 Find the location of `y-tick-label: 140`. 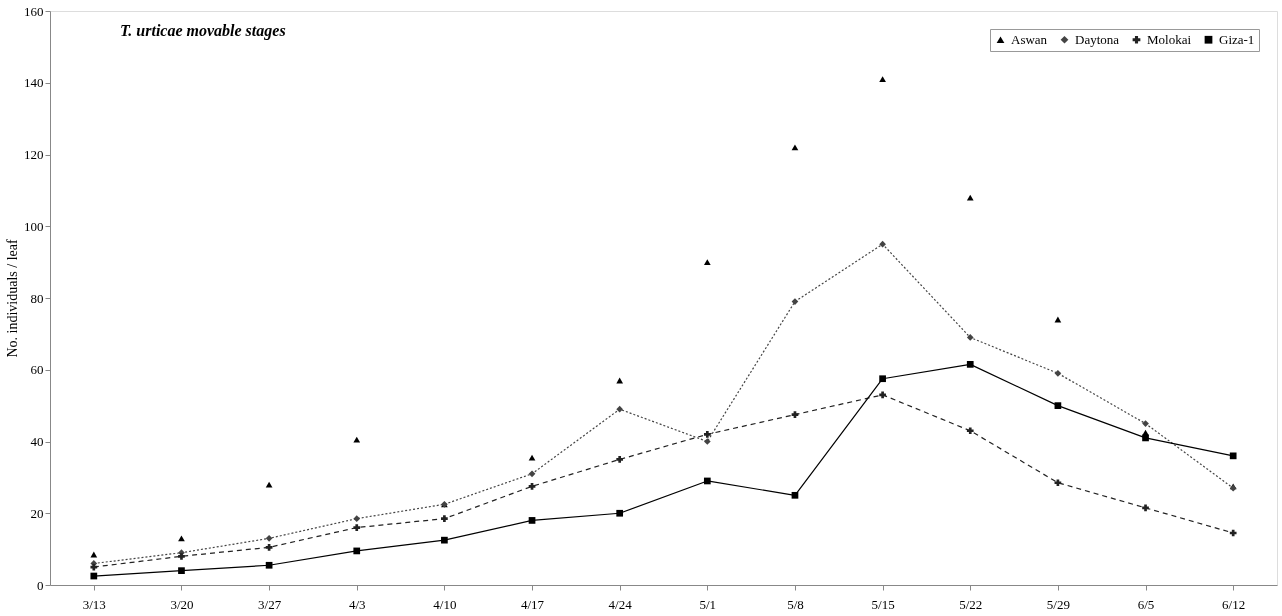

y-tick-label: 140 is located at coordinates (34, 83).